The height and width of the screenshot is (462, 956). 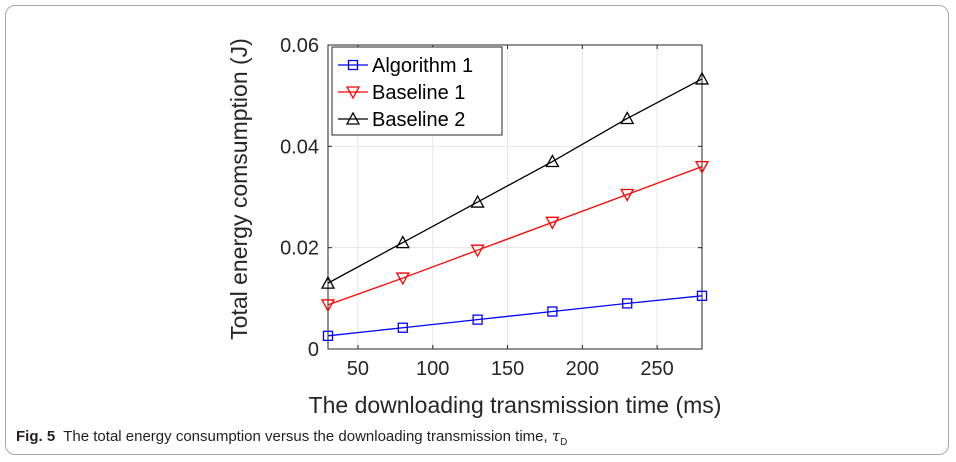 What do you see at coordinates (299, 249) in the screenshot?
I see `y-tick-label: 0.02` at bounding box center [299, 249].